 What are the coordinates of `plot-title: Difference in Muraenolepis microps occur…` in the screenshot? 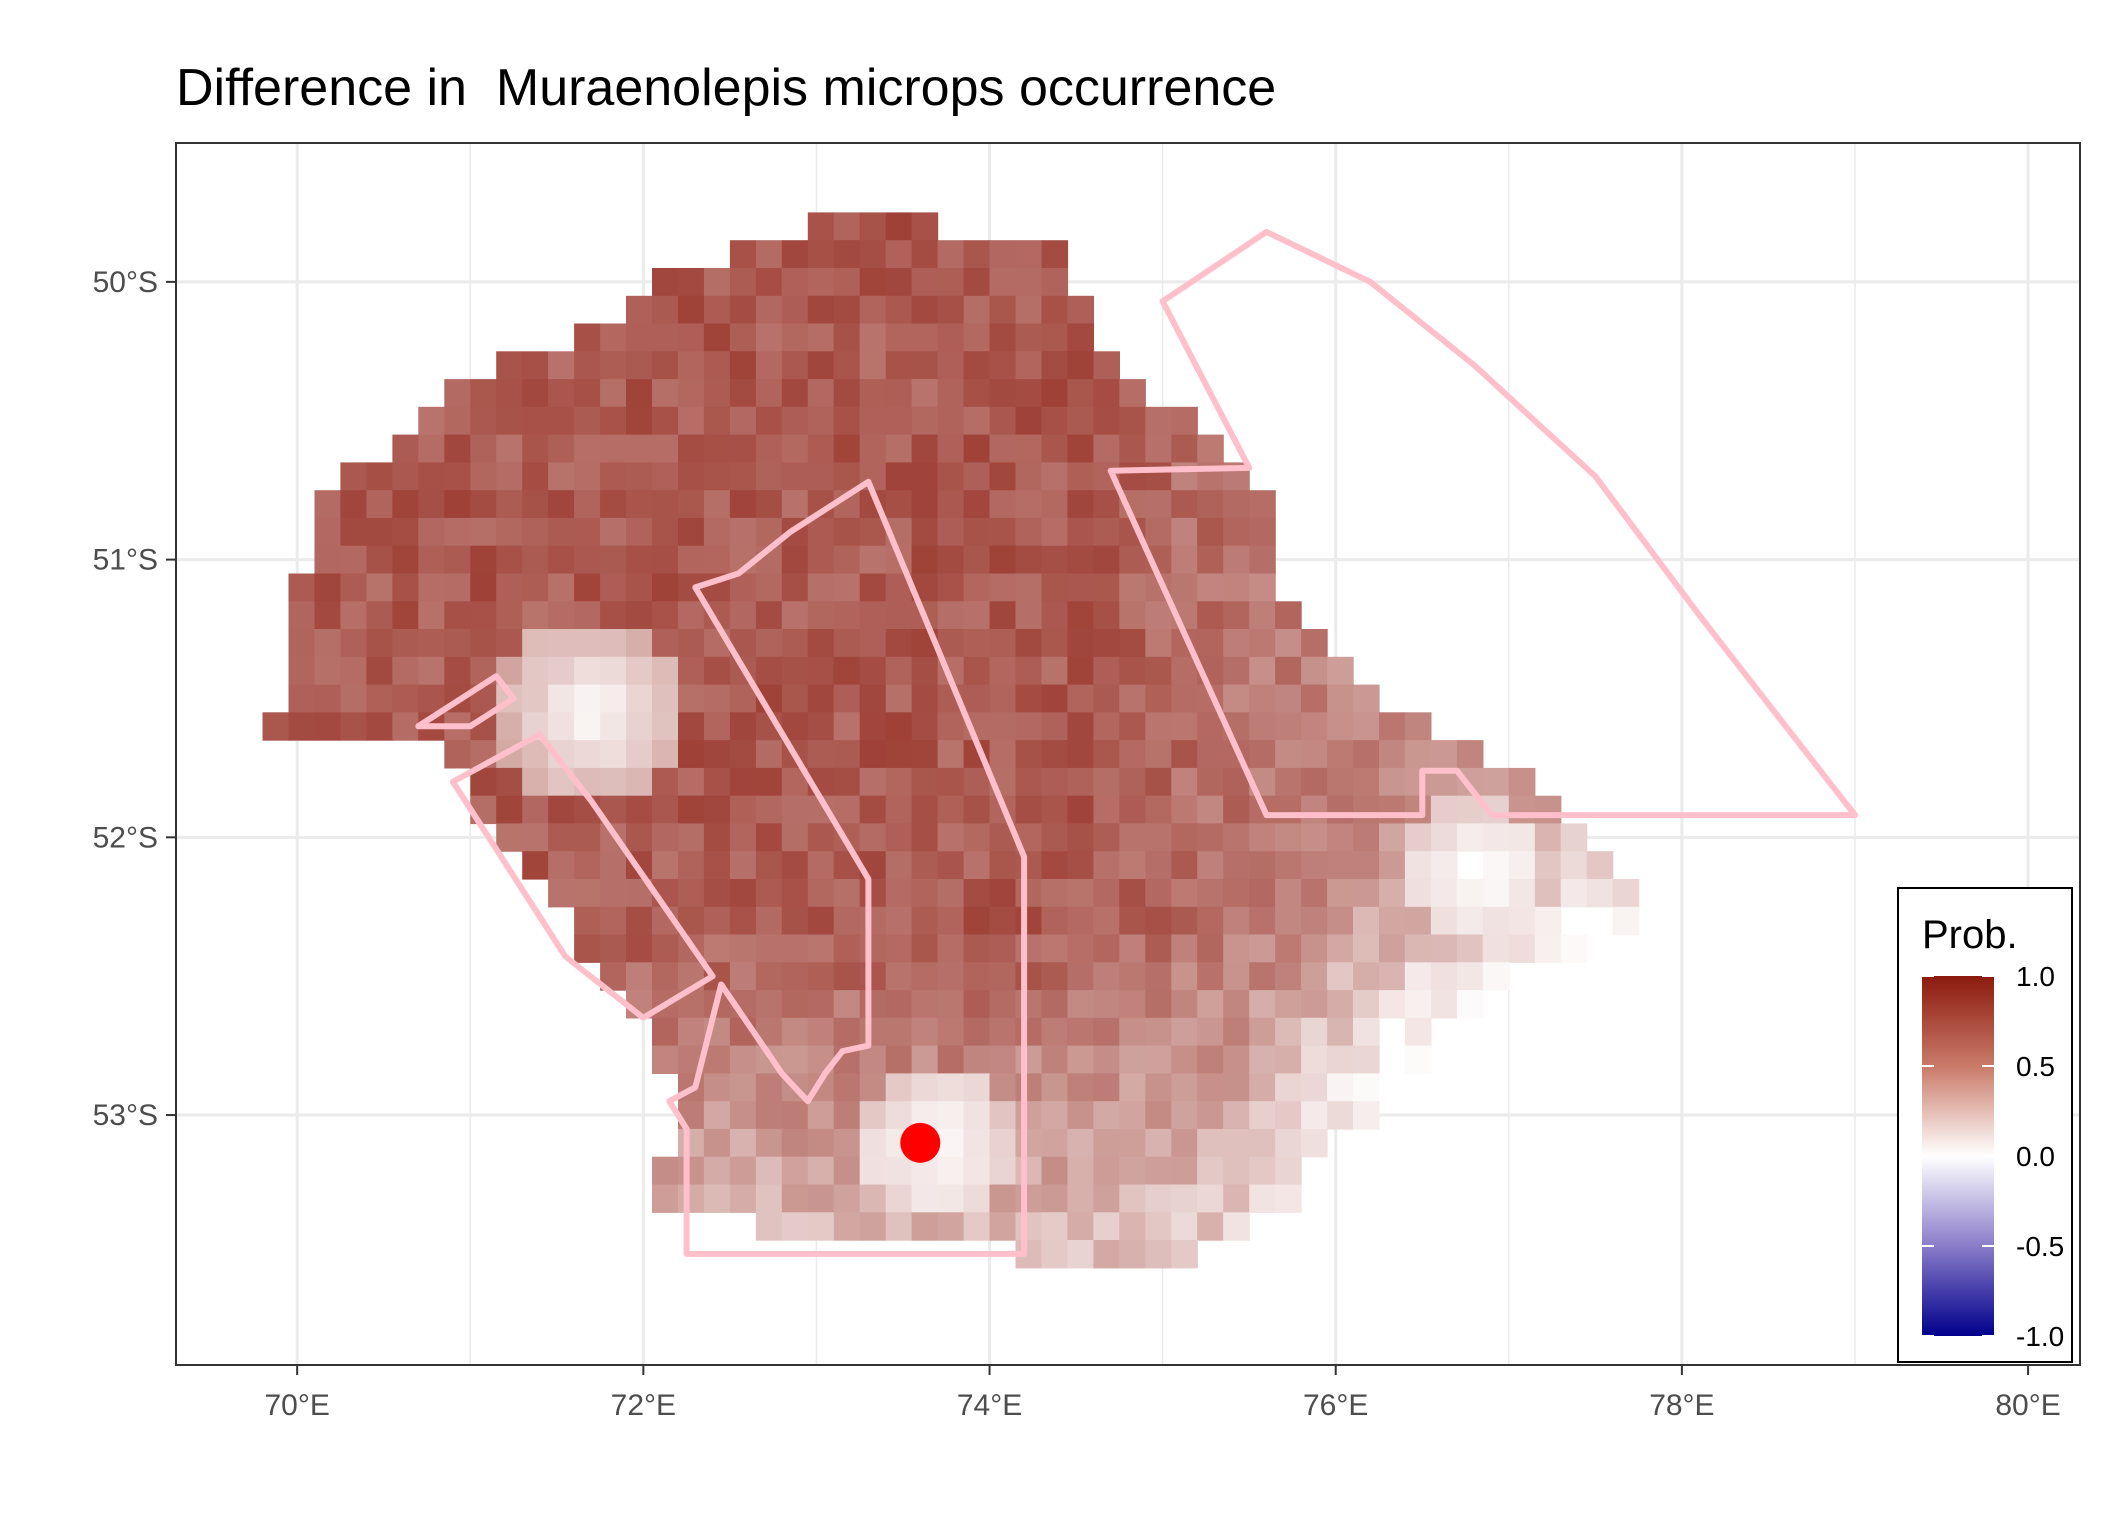 It's located at (726, 88).